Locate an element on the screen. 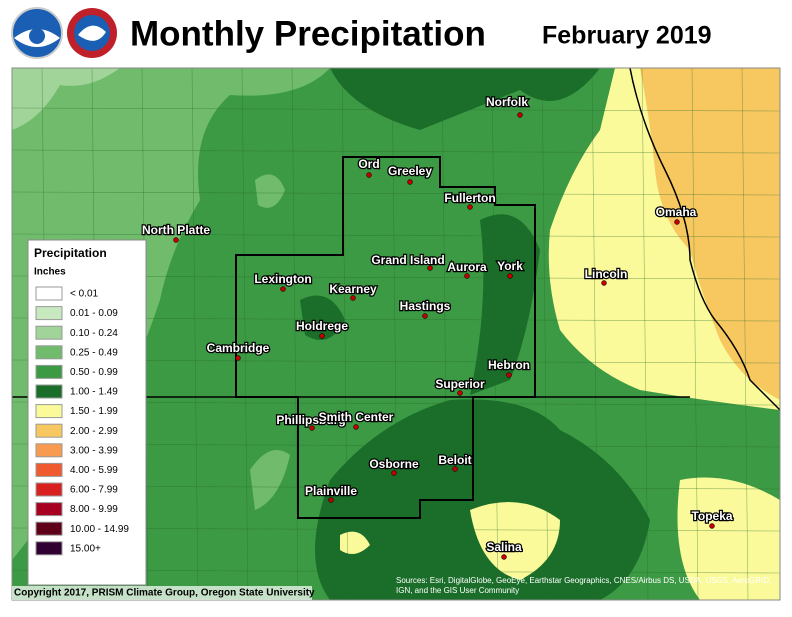 This screenshot has height=617, width=792. city-label: Cambridge is located at coordinates (238, 348).